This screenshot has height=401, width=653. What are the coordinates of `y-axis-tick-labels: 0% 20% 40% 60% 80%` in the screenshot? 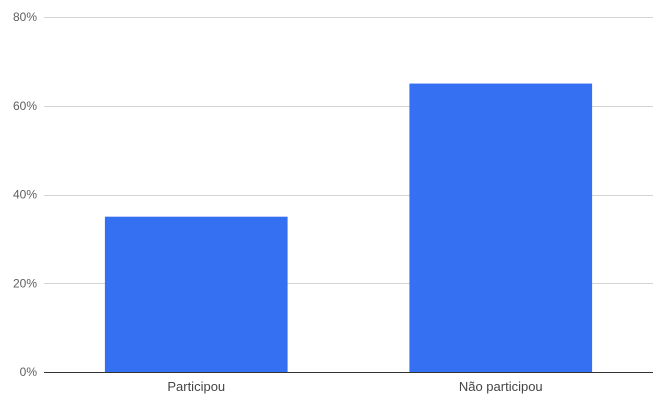 It's located at (25, 194).